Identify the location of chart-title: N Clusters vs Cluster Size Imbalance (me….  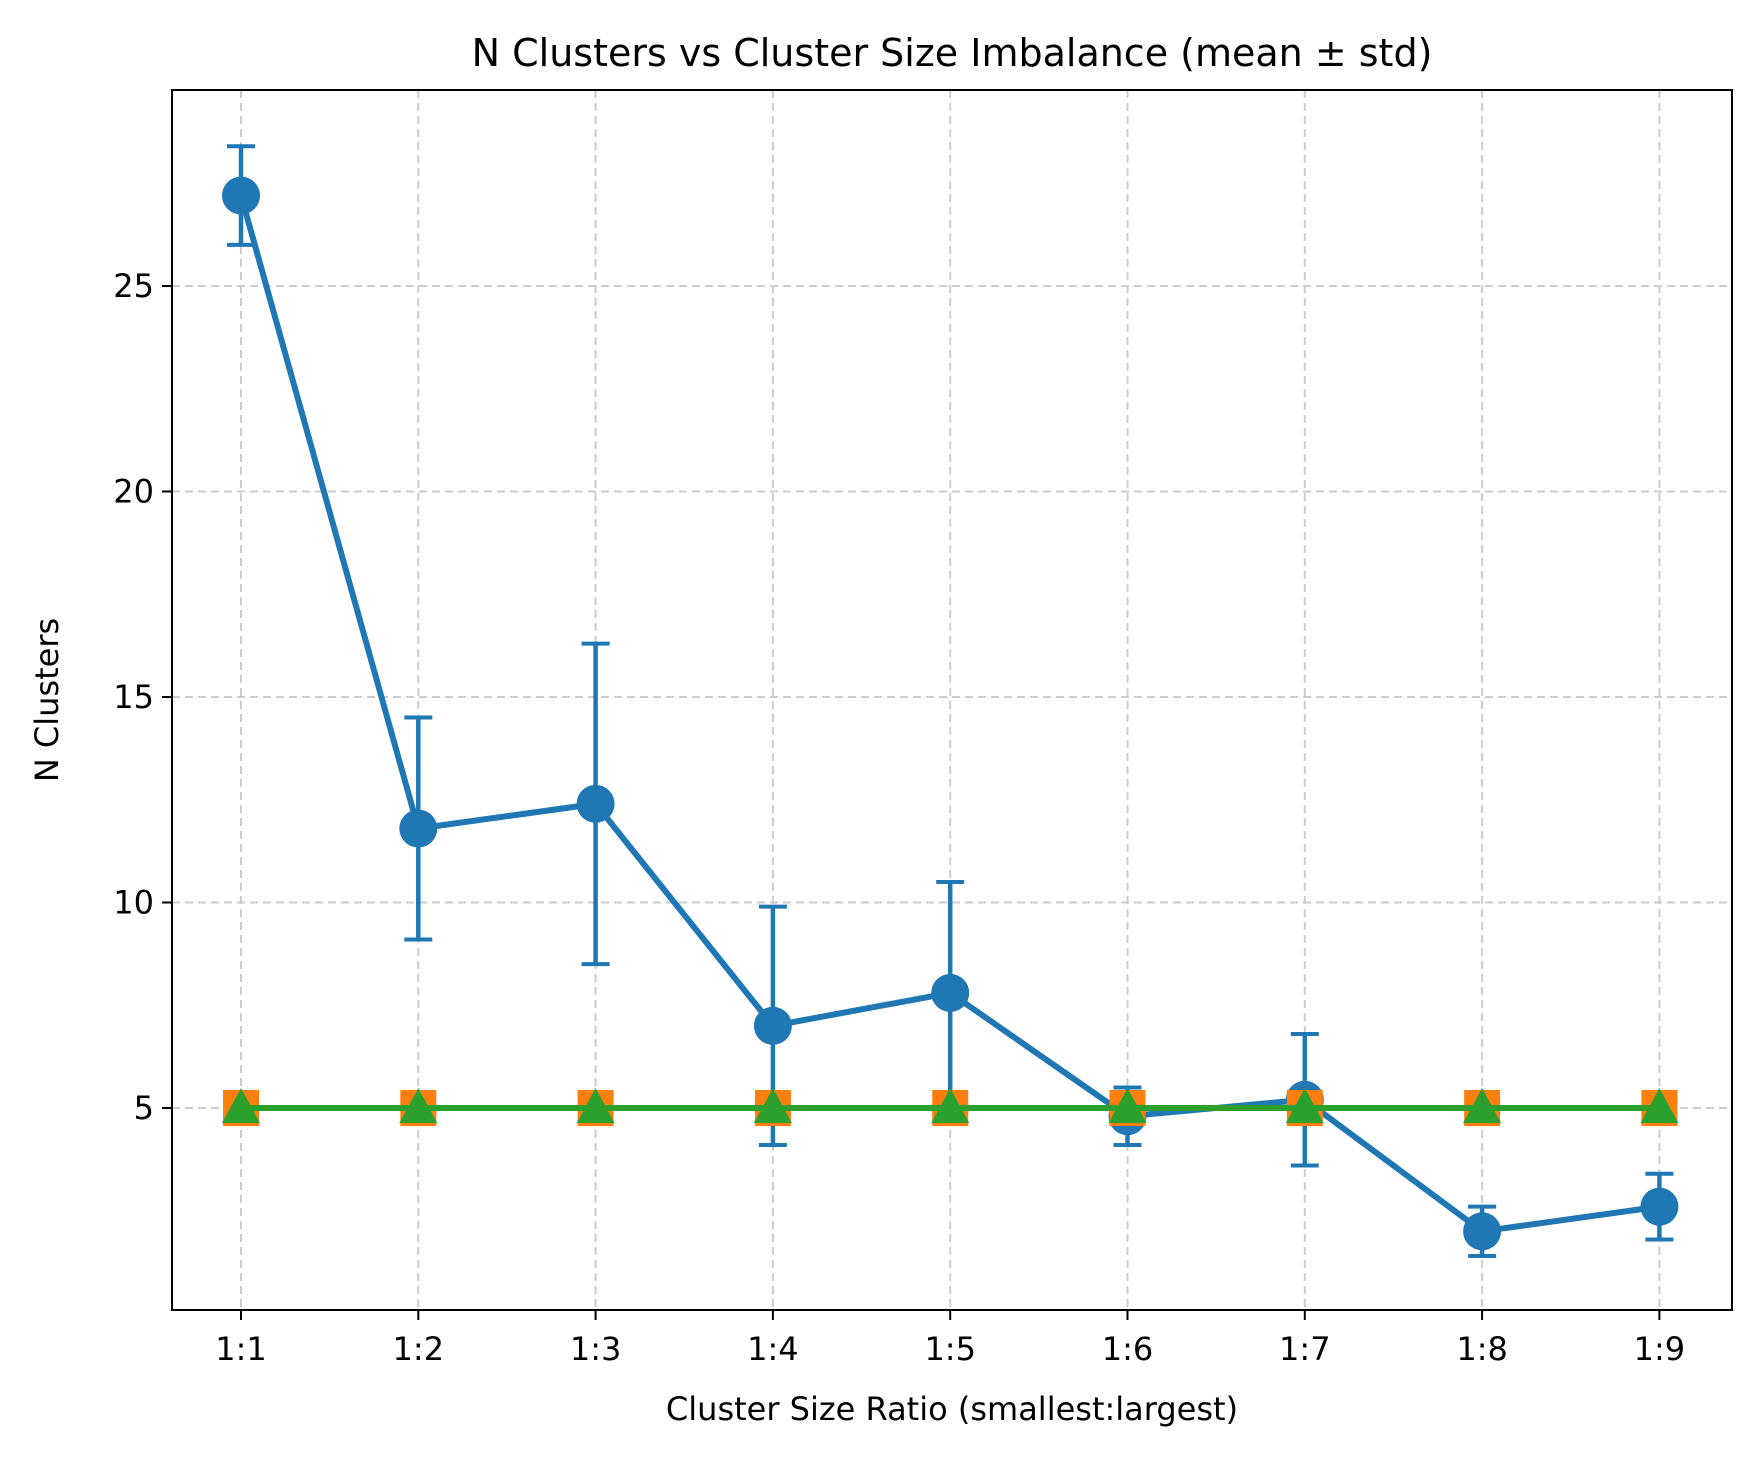
(952, 53).